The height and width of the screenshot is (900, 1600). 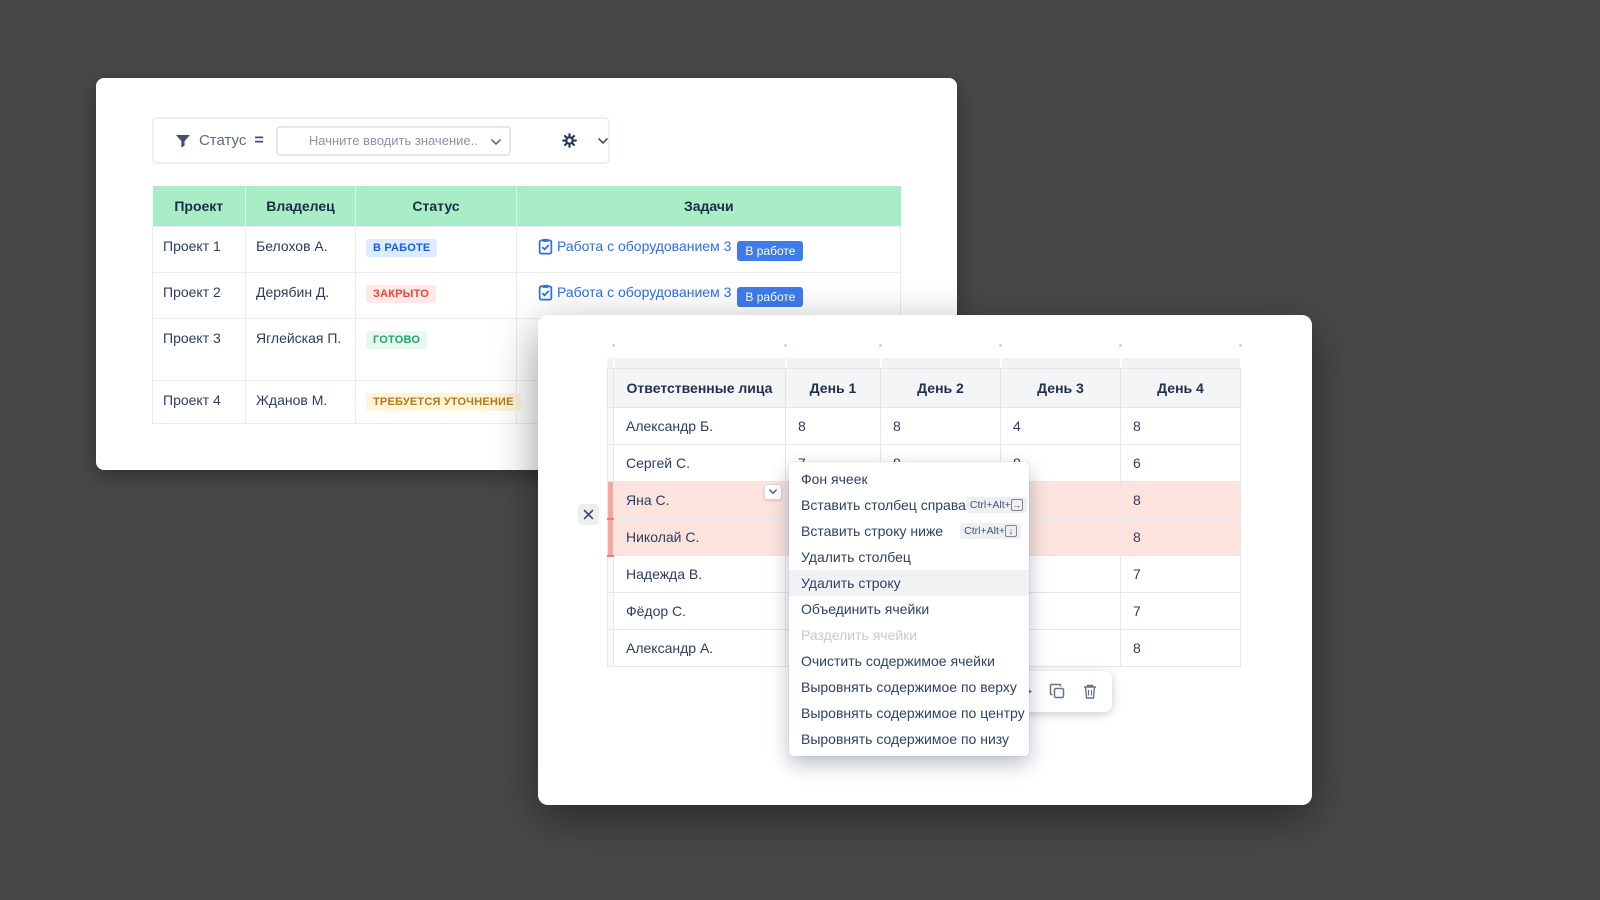 I want to click on status-cell: ГОТОВО, so click(x=436, y=349).